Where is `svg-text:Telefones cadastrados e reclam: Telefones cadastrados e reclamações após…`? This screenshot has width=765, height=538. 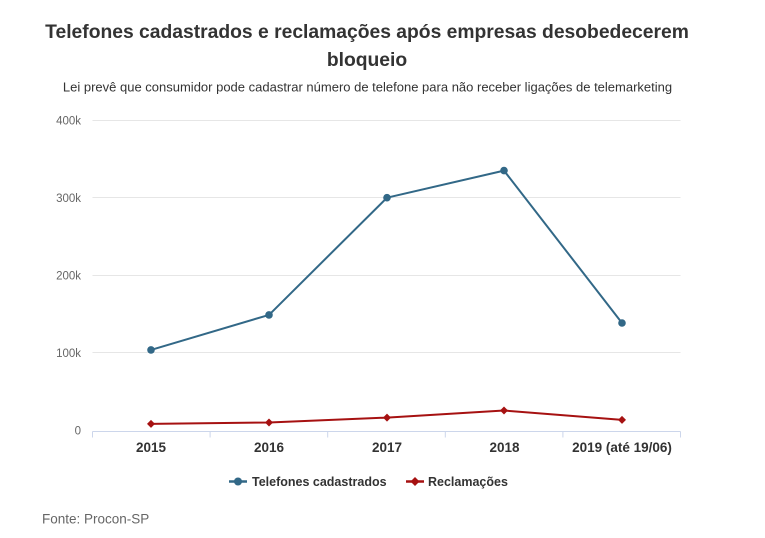 svg-text:Telefones cadastrados e reclam: Telefones cadastrados e reclamações após… is located at coordinates (367, 32).